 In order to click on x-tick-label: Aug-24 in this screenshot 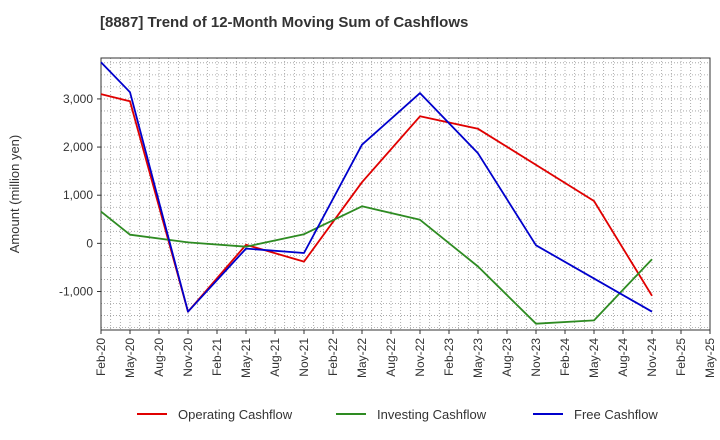, I will do `click(623, 357)`.